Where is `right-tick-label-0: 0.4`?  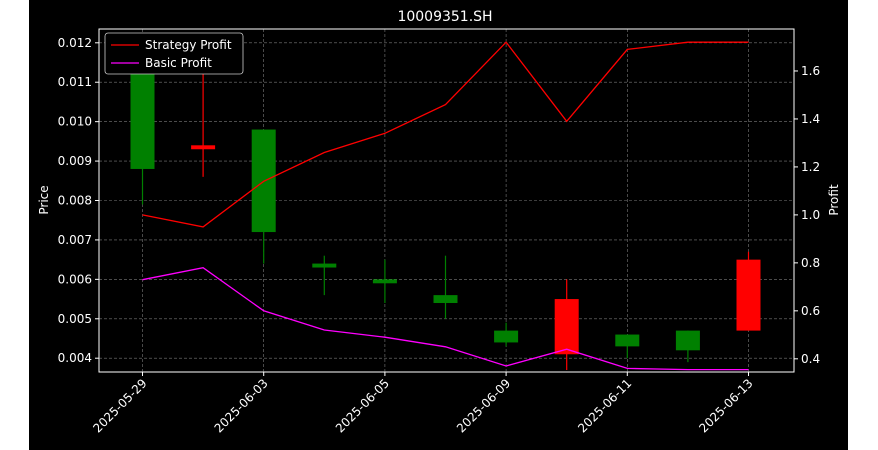 right-tick-label-0: 0.4 is located at coordinates (810, 359).